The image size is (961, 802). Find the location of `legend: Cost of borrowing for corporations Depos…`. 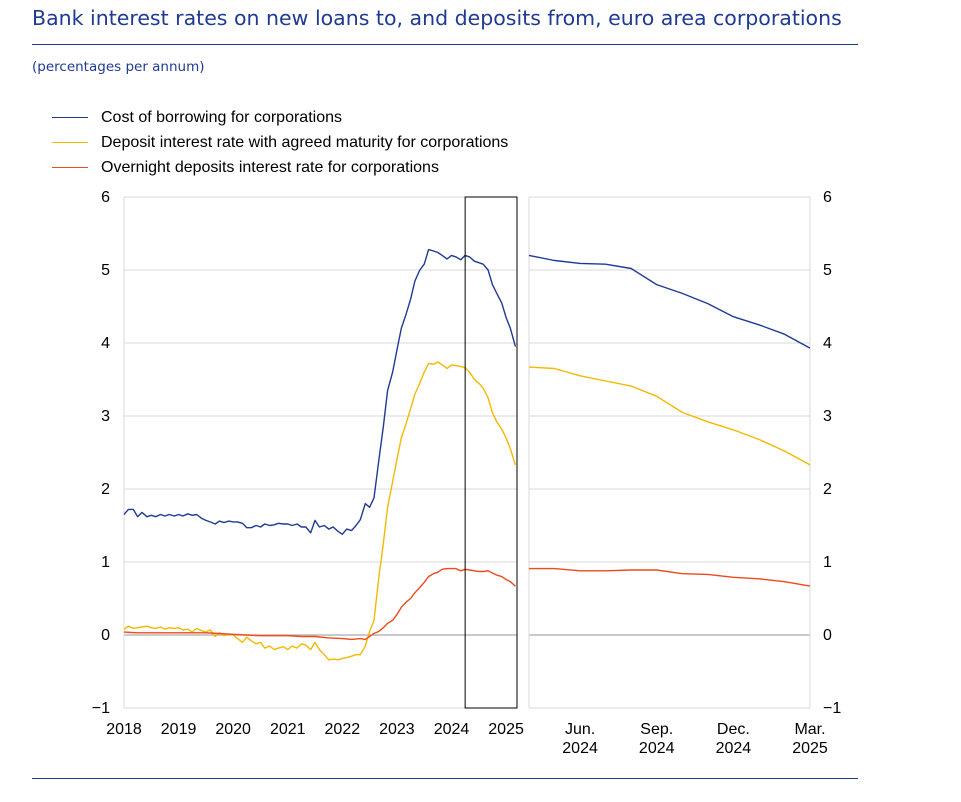

legend: Cost of borrowing for corporations Depos… is located at coordinates (280, 142).